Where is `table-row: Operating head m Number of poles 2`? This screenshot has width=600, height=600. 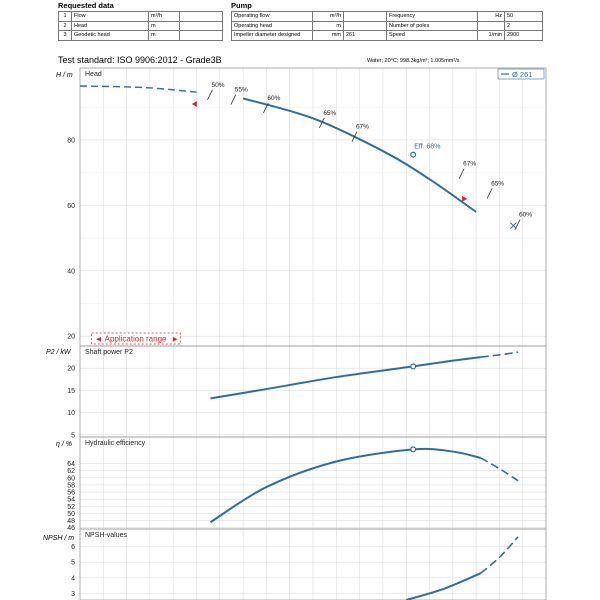
table-row: Operating head m Number of poles 2 is located at coordinates (387, 25).